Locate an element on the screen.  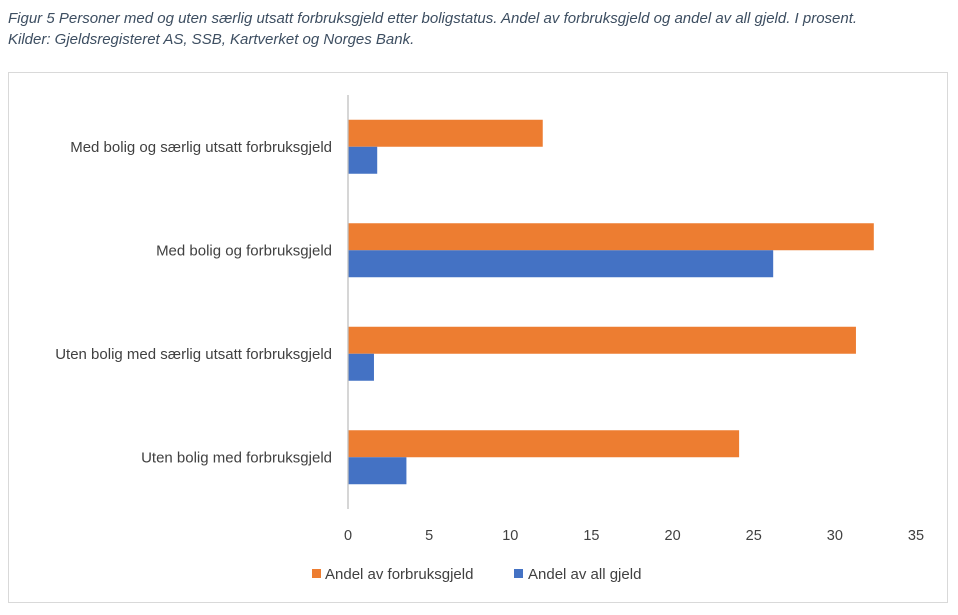
x-tick-label: 30 is located at coordinates (835, 536).